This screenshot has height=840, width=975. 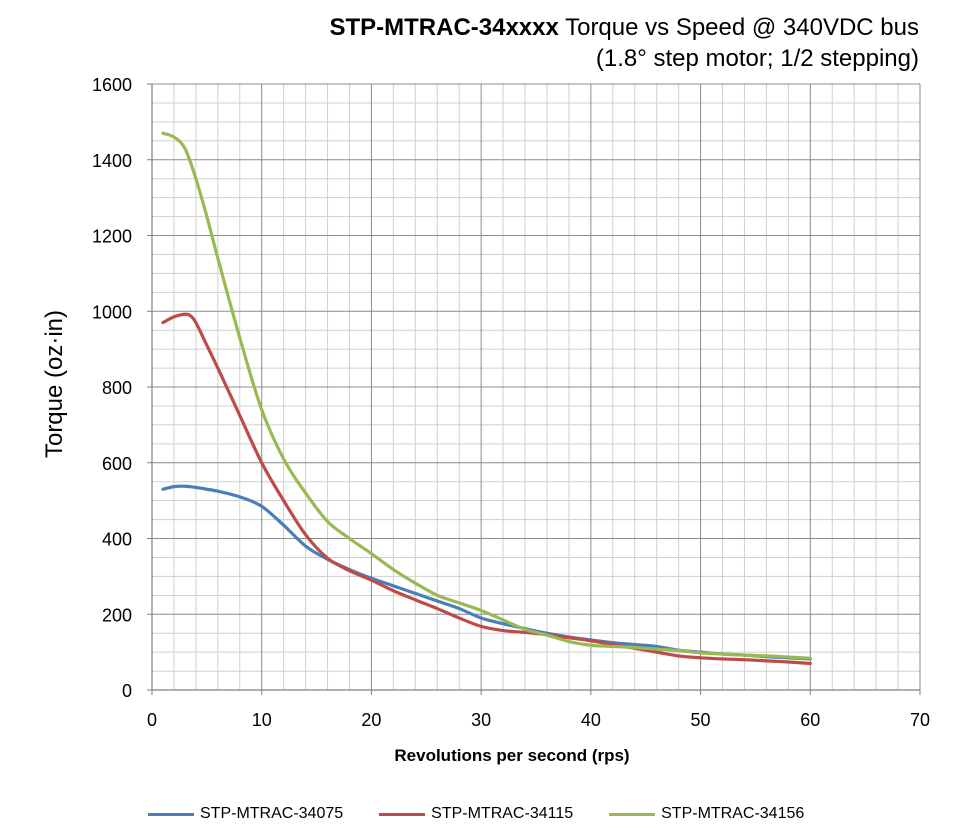 What do you see at coordinates (117, 464) in the screenshot?
I see `y-tick-label: 600` at bounding box center [117, 464].